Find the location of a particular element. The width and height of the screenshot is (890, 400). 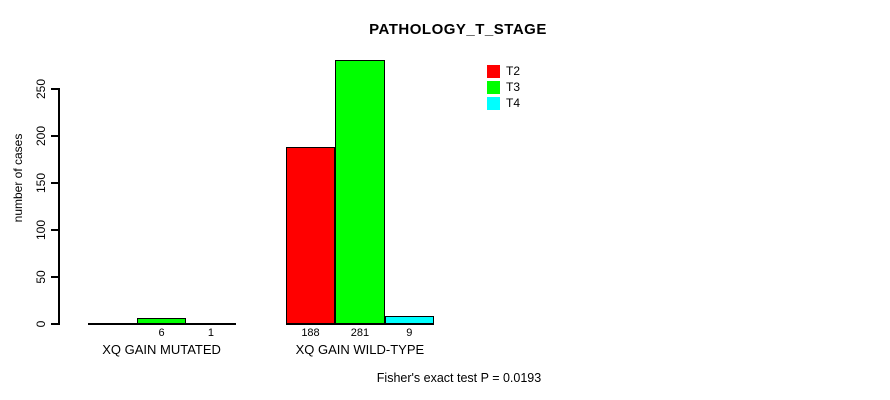

x-category-label: XQ GAIN MUTATED is located at coordinates (161, 349).